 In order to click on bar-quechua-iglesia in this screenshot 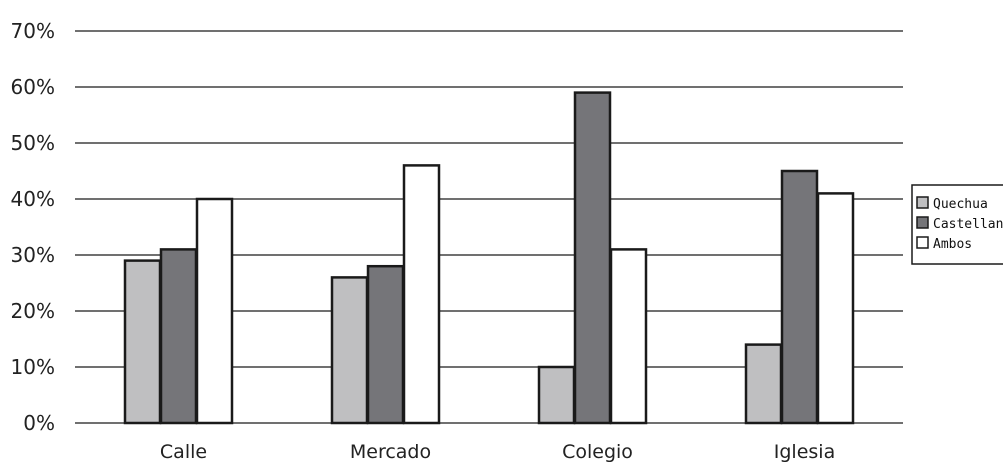, I will do `click(763, 384)`.